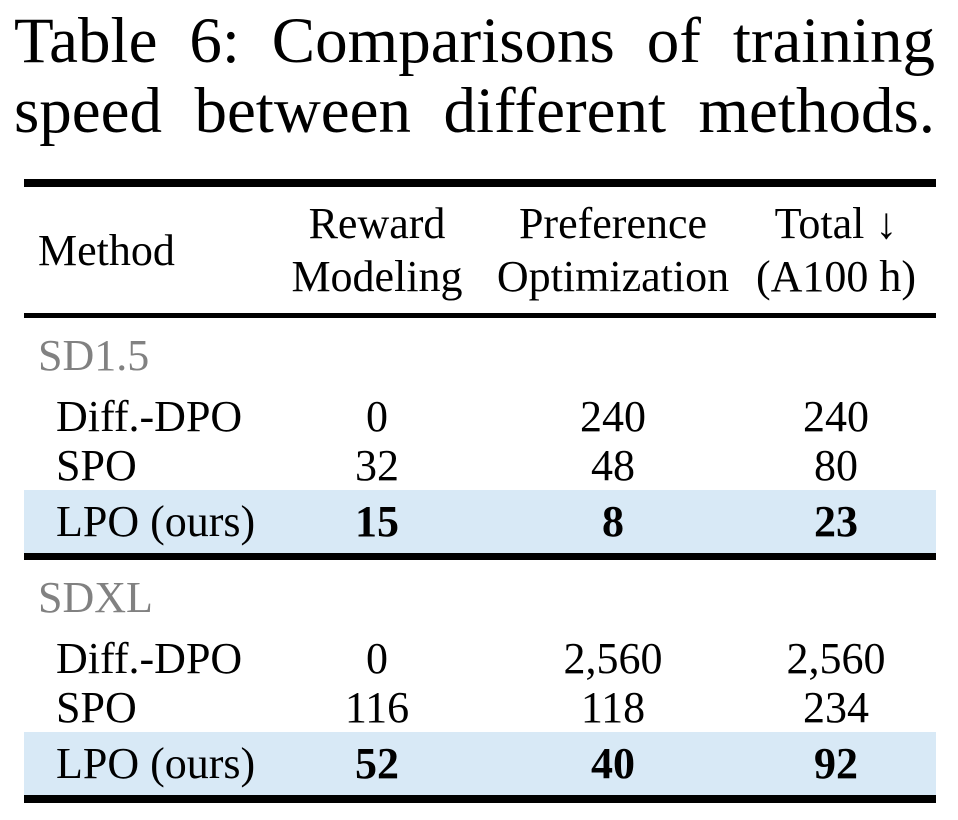 Image resolution: width=958 pixels, height=820 pixels. Describe the element at coordinates (836, 416) in the screenshot. I see `total-value: 240` at that location.